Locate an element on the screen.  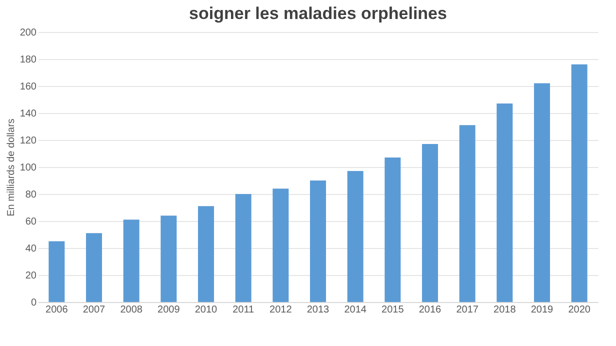
x-tick-label: 2019 is located at coordinates (542, 310).